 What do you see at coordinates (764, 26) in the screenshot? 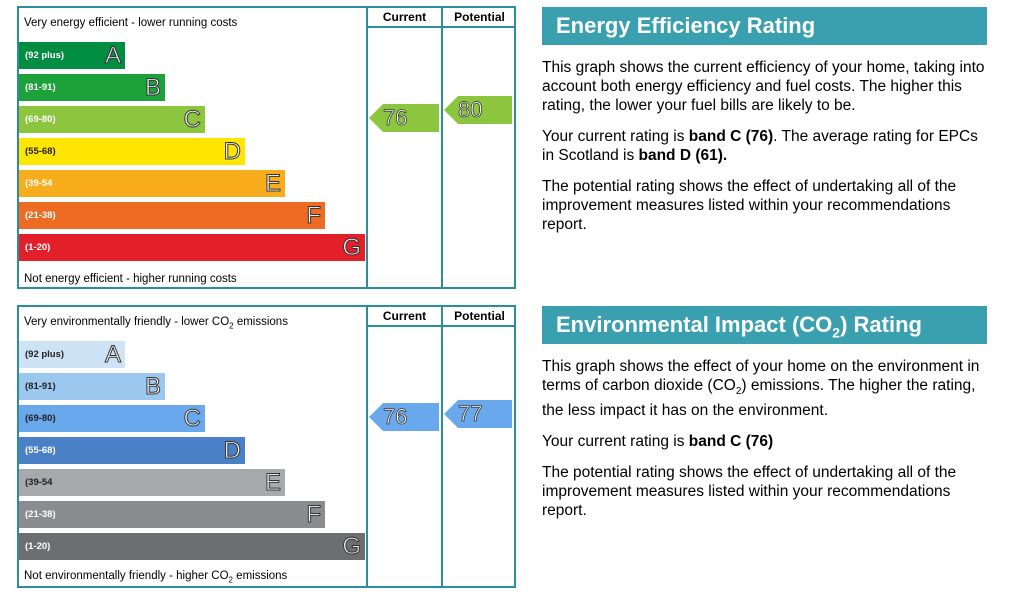
I see `energy-rating-title: Energy Efficiency Rating` at bounding box center [764, 26].